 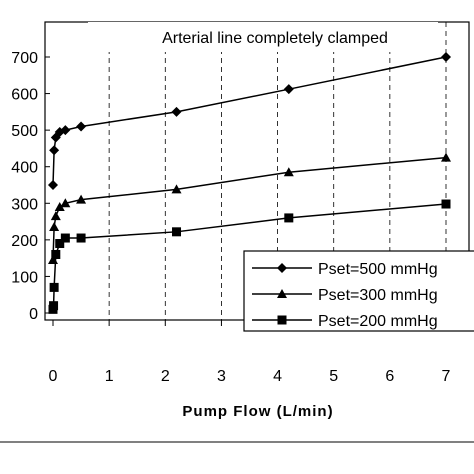 I want to click on x-tick-label: 7, so click(x=446, y=376).